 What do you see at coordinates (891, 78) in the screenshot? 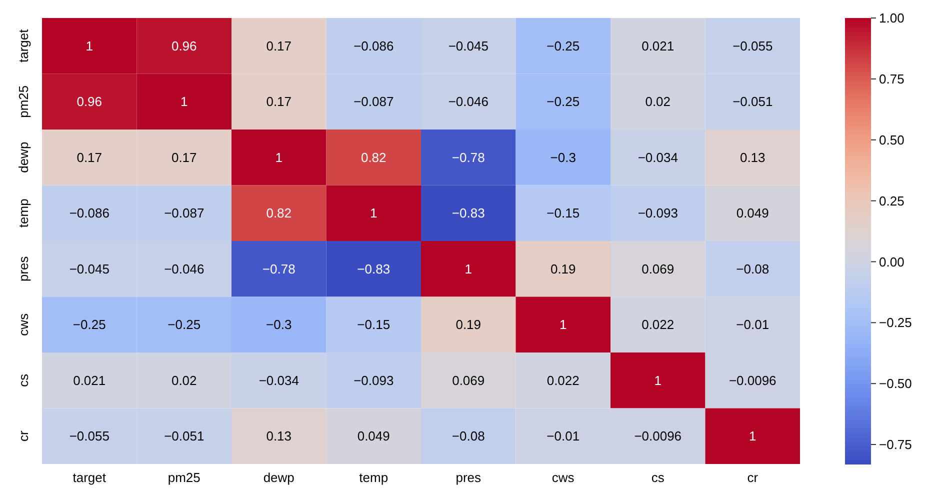
I see `color-bar-label: 0.75` at bounding box center [891, 78].